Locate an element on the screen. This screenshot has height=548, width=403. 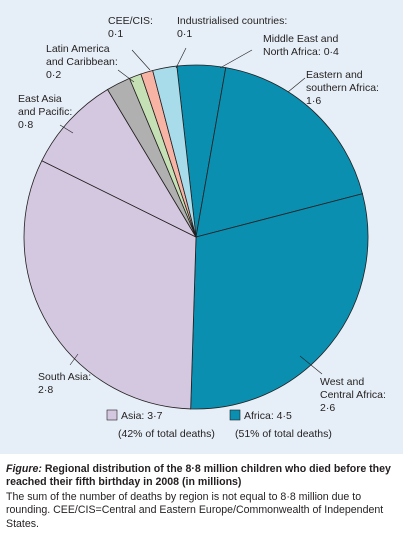
legend-swatch-asia is located at coordinates (112, 415).